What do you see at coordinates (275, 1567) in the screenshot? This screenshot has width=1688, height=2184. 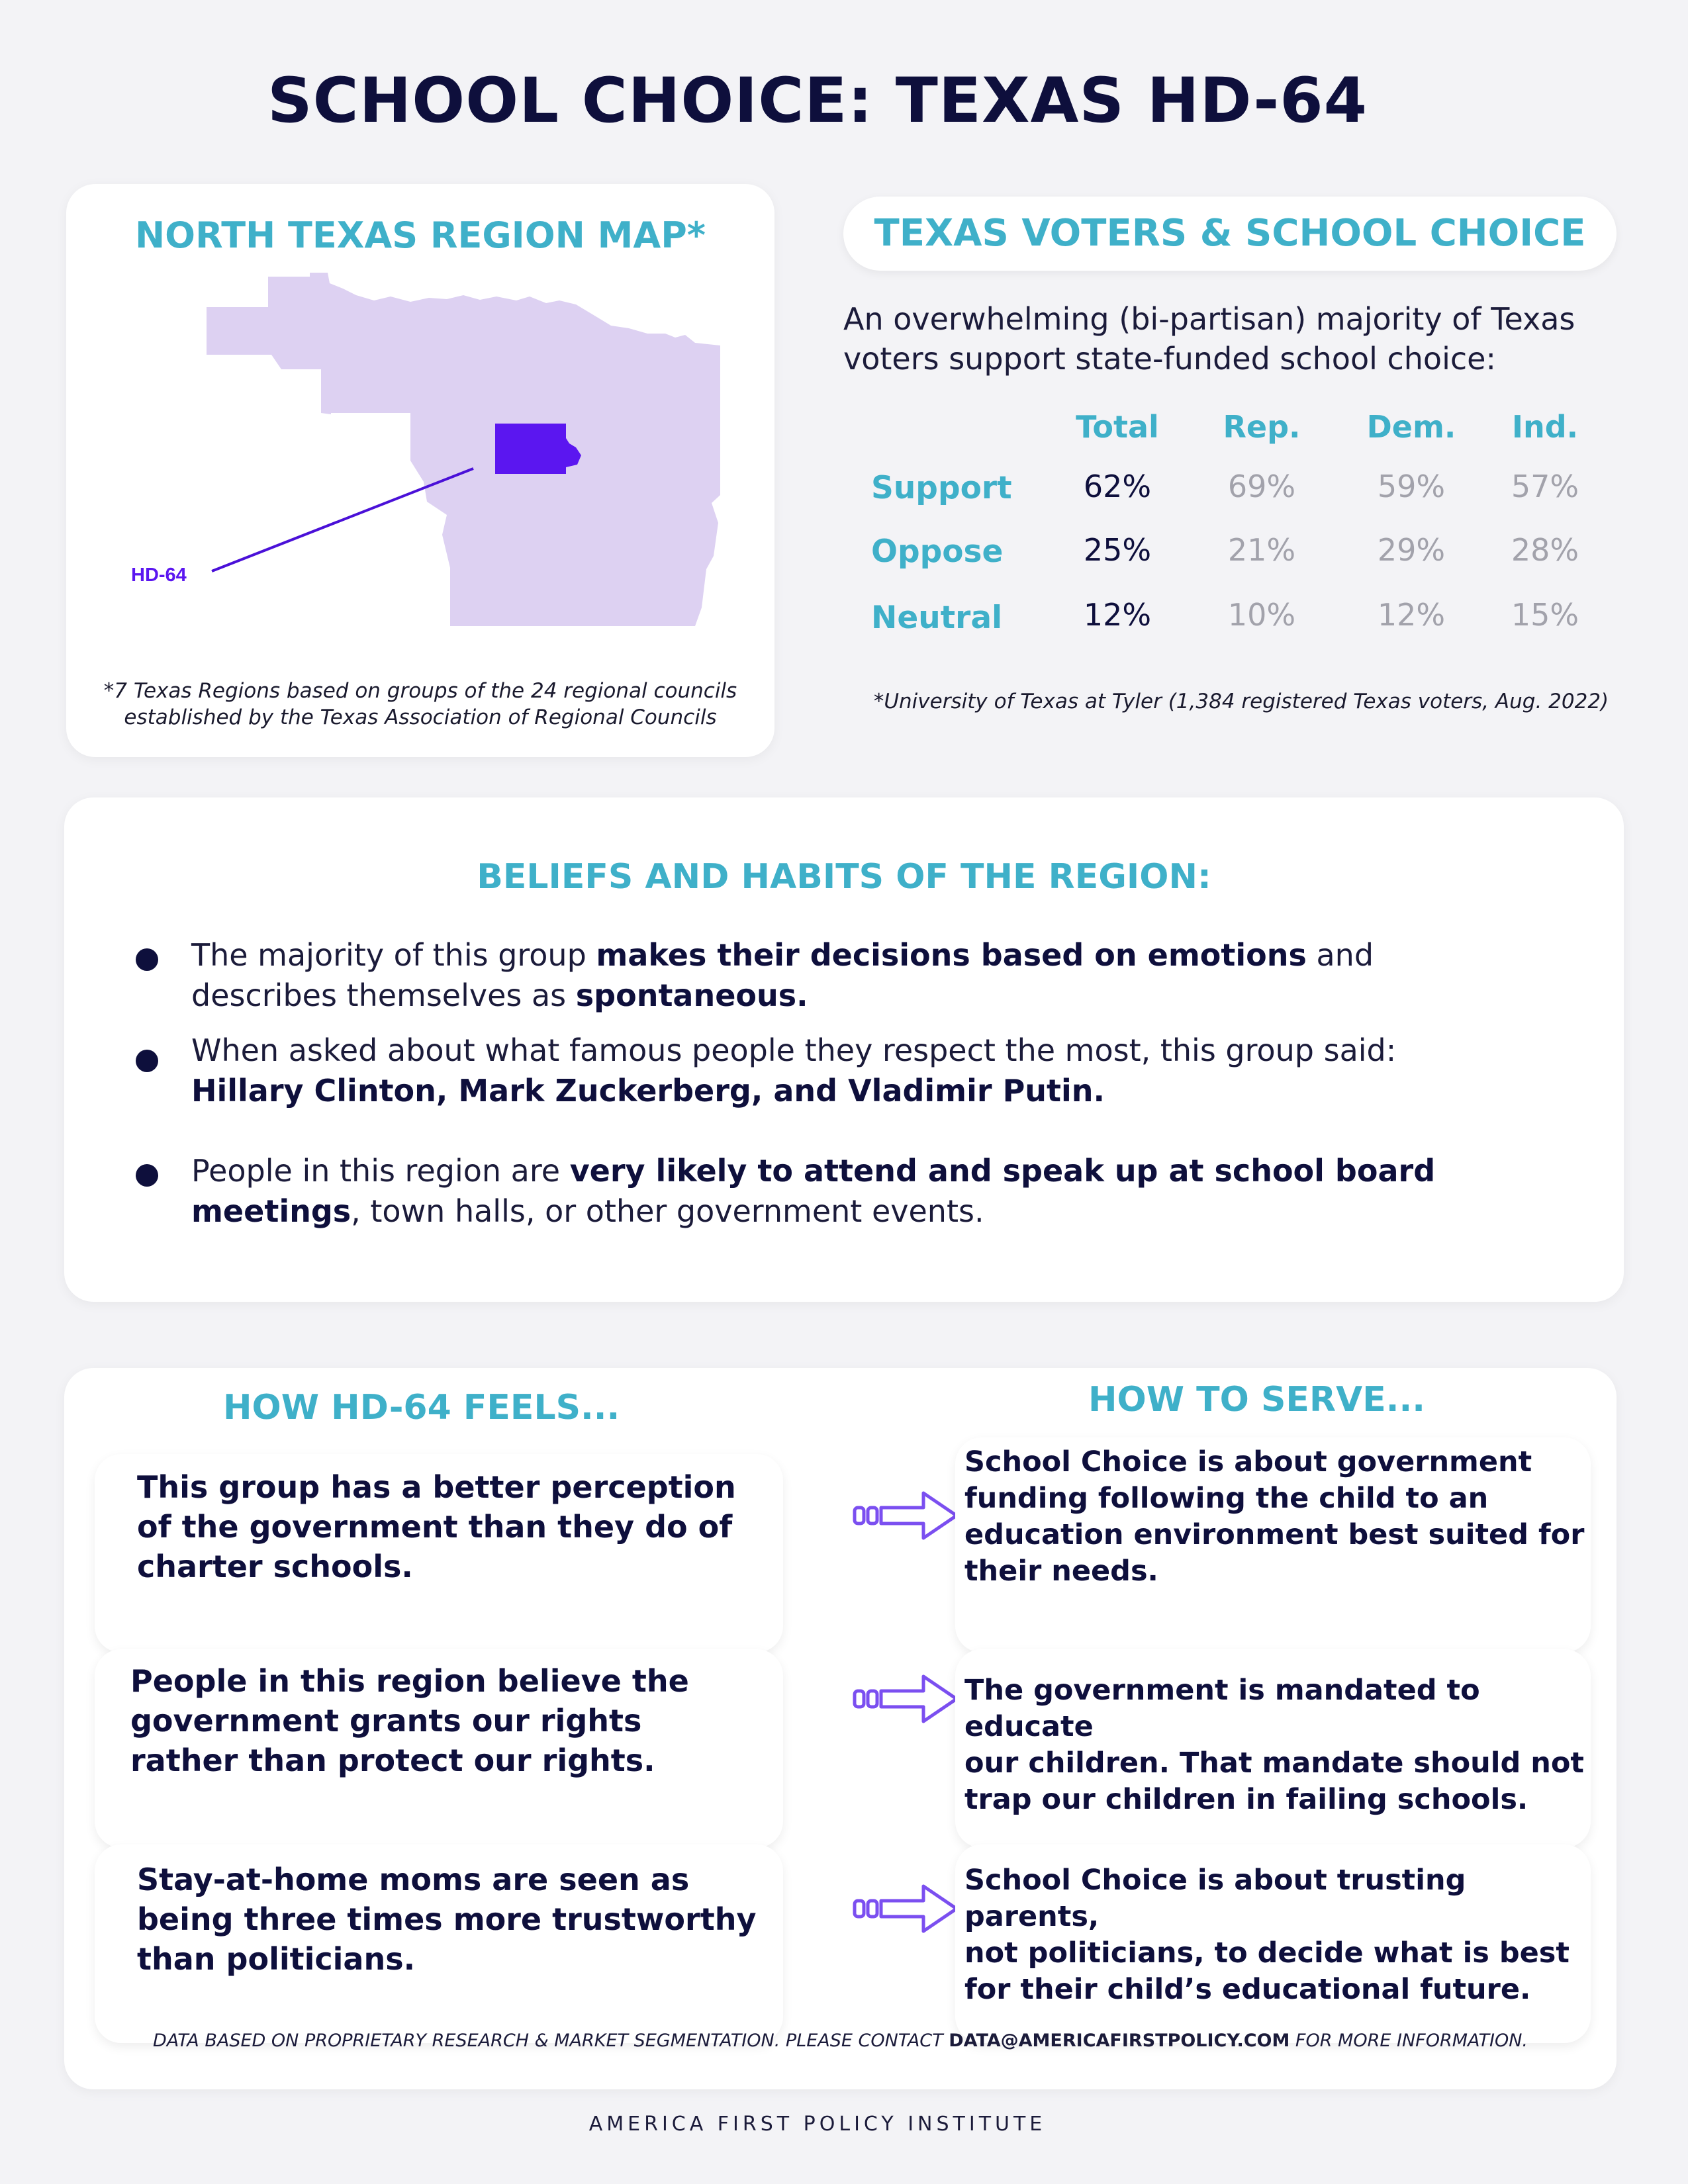 I see `feel-line: charter schools.` at bounding box center [275, 1567].